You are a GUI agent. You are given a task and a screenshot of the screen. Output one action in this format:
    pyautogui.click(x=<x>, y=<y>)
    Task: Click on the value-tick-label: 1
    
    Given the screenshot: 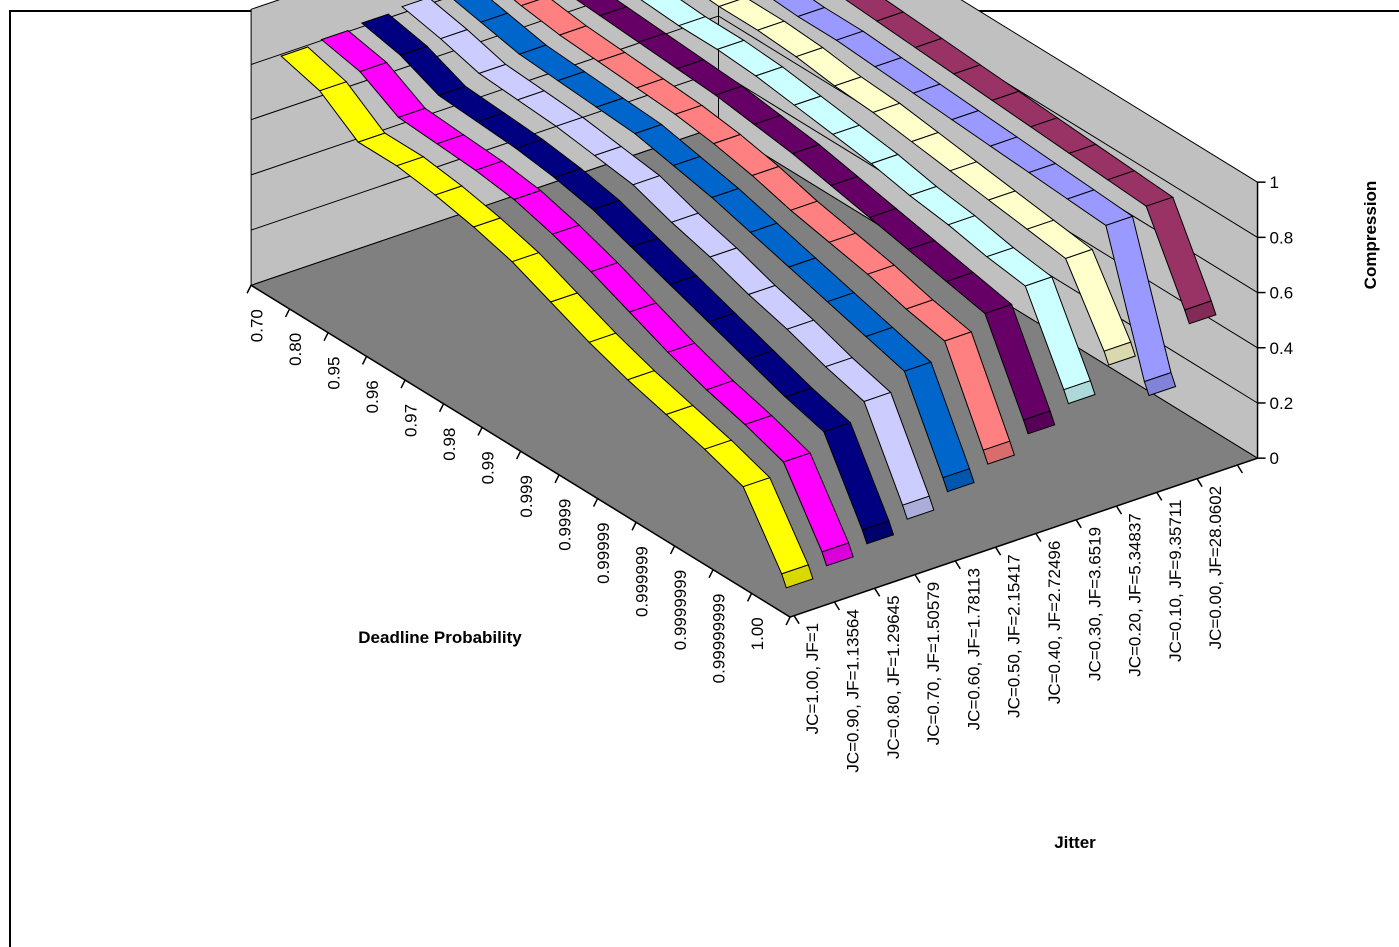 What is the action you would take?
    pyautogui.click(x=1274, y=182)
    